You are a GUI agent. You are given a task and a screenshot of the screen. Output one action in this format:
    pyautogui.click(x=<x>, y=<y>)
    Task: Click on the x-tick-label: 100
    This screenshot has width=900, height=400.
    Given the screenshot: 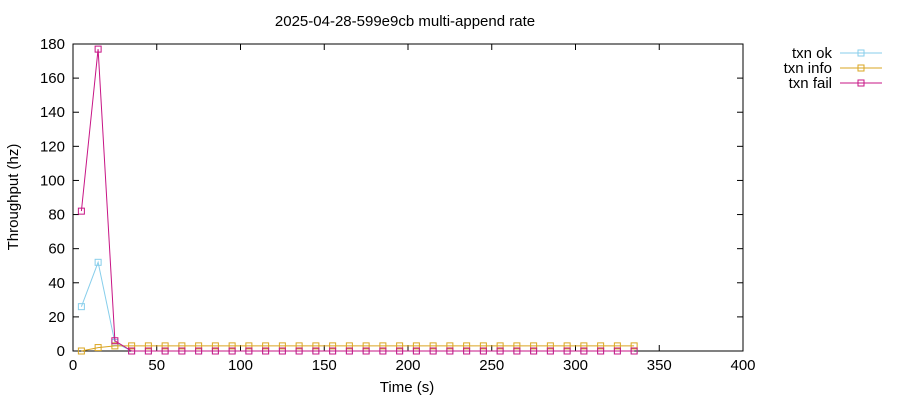 What is the action you would take?
    pyautogui.click(x=240, y=365)
    